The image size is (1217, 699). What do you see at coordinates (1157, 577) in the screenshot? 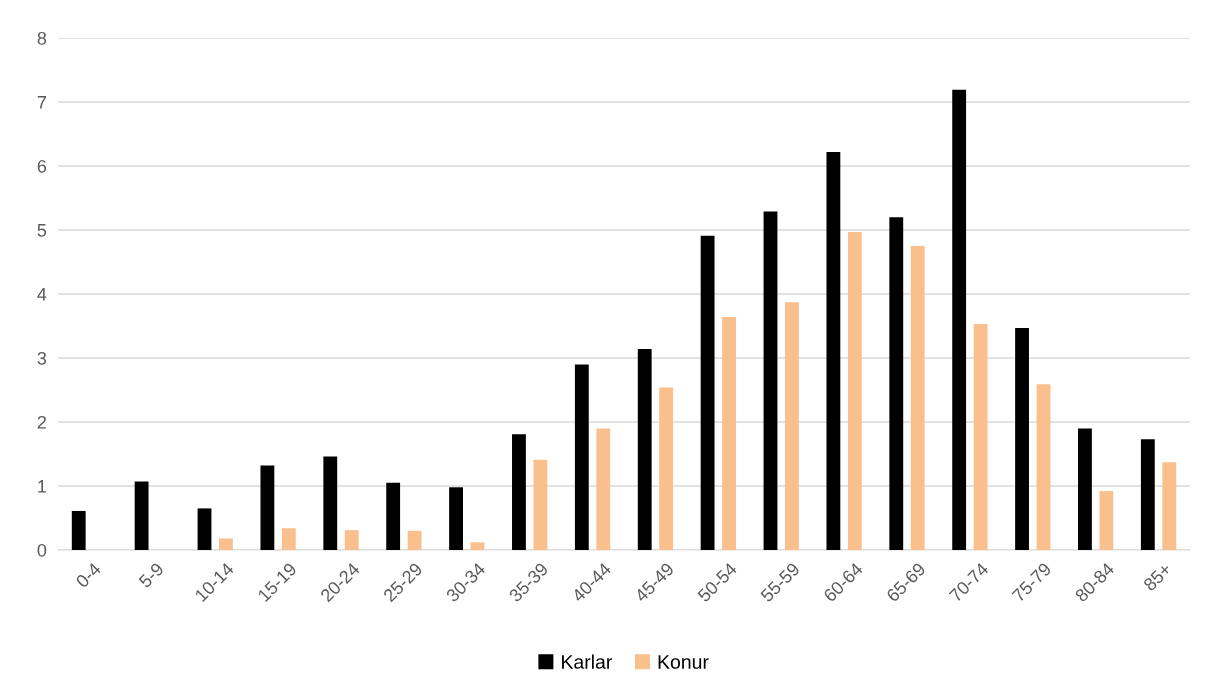
I see `x-tick-label: 85+` at bounding box center [1157, 577].